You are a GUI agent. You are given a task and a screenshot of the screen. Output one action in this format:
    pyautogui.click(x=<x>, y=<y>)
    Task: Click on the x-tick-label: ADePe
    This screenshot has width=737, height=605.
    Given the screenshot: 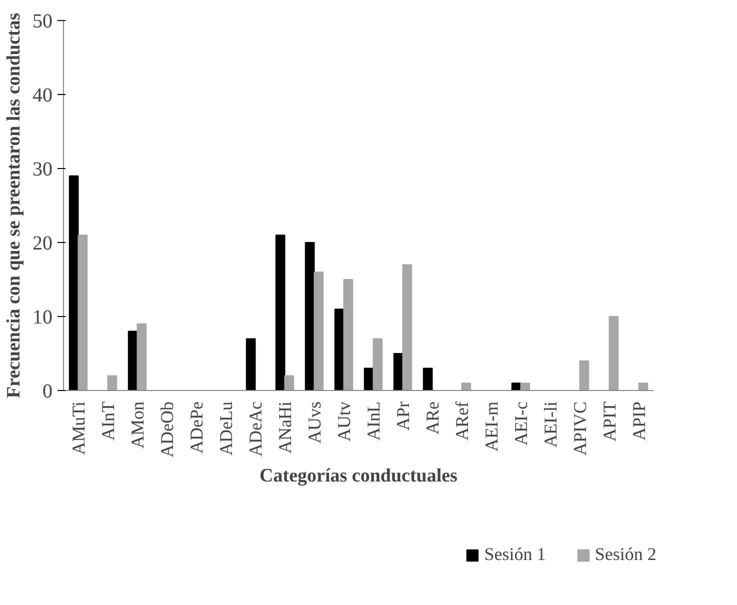 What is the action you would take?
    pyautogui.click(x=196, y=427)
    